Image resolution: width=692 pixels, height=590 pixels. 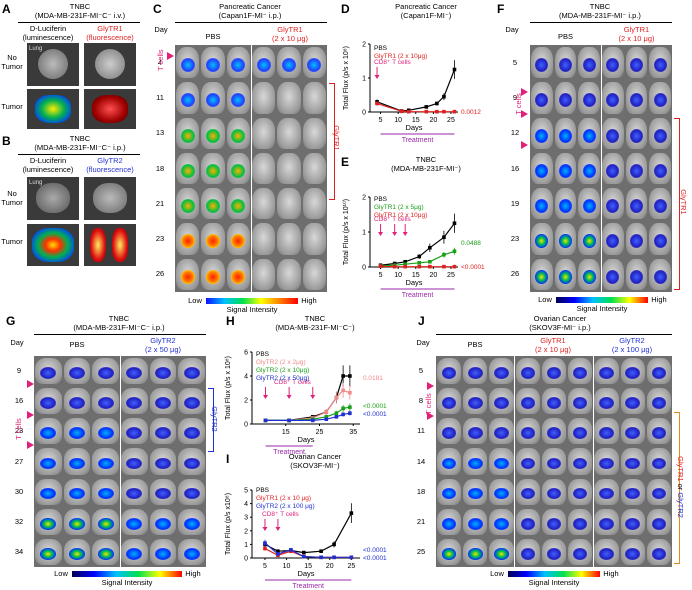 I want to click on col-header-text: (luminescence), so click(x=48, y=169).